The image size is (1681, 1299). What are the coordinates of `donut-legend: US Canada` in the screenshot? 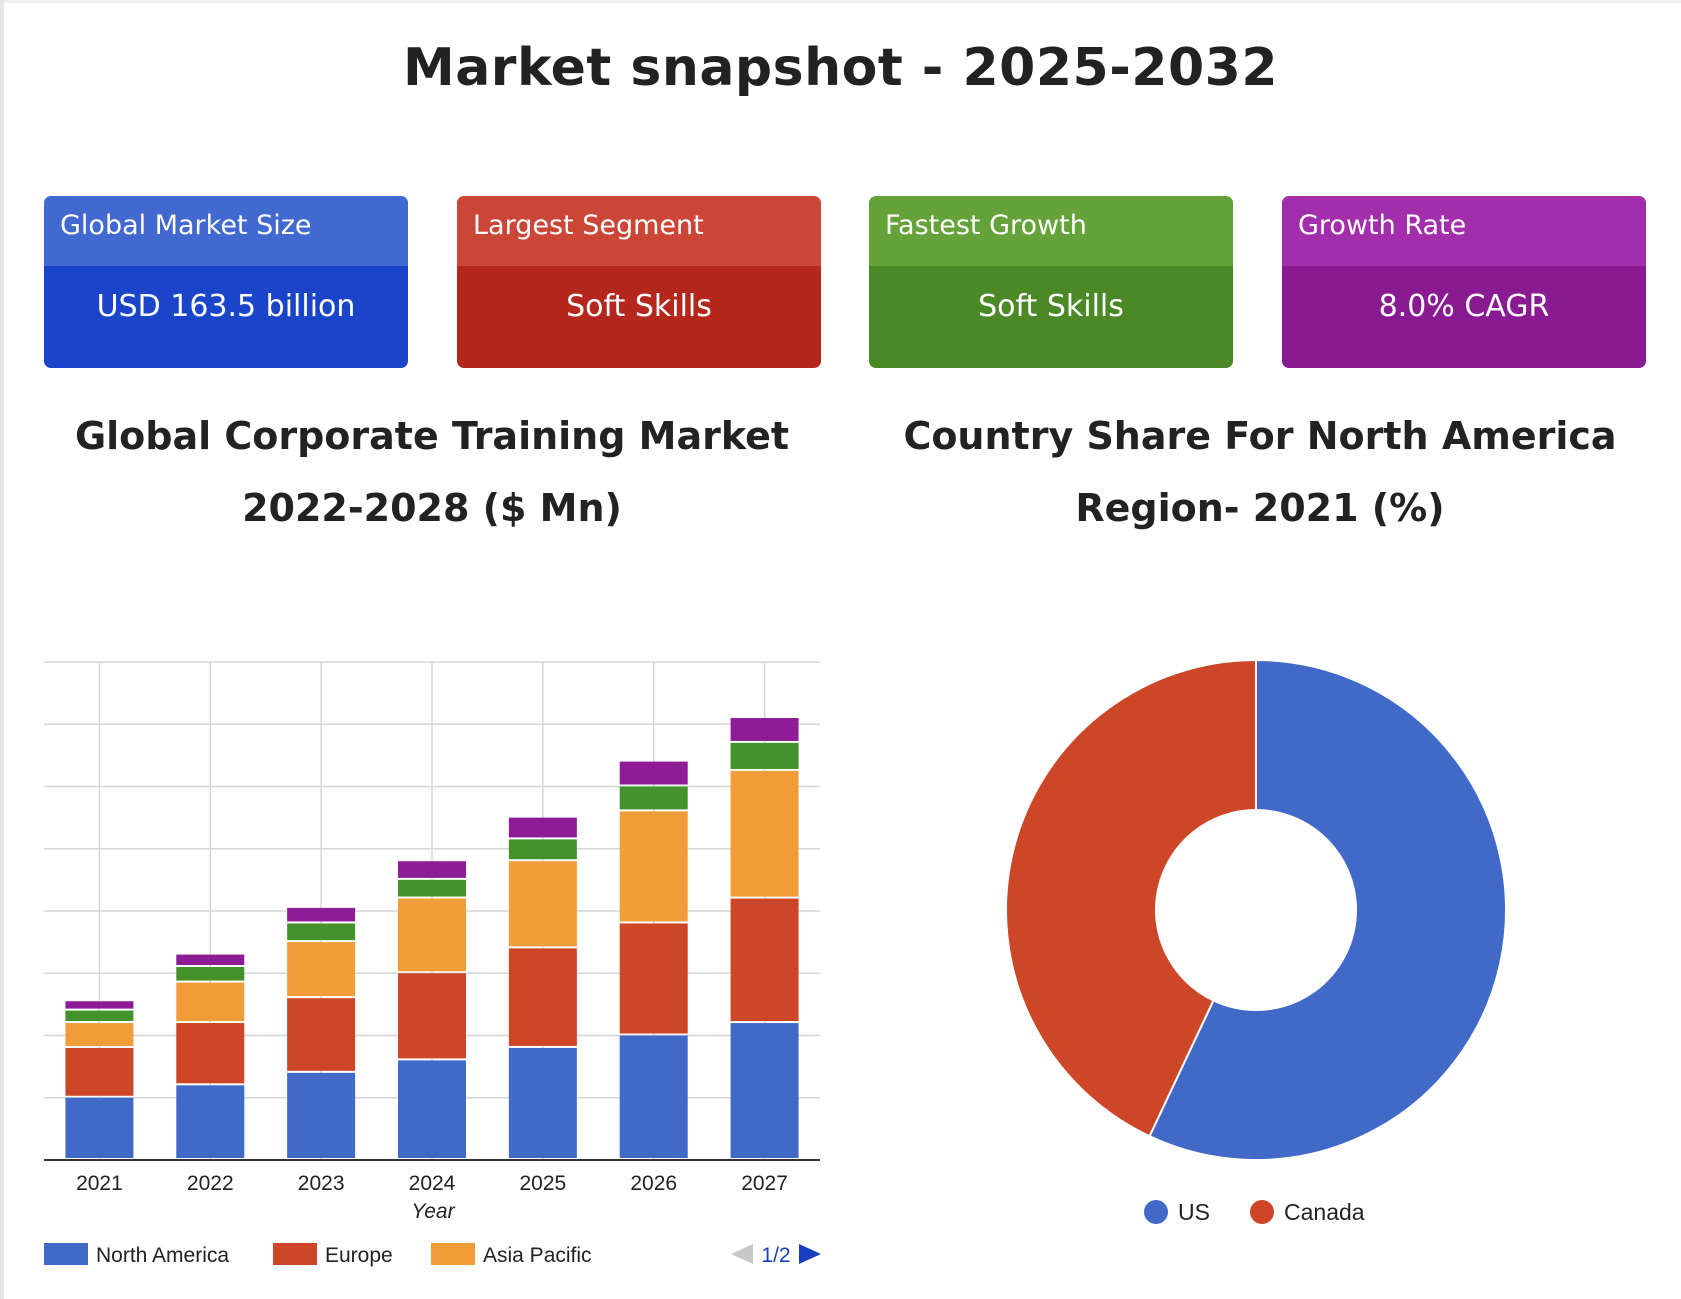 It's located at (1254, 1212).